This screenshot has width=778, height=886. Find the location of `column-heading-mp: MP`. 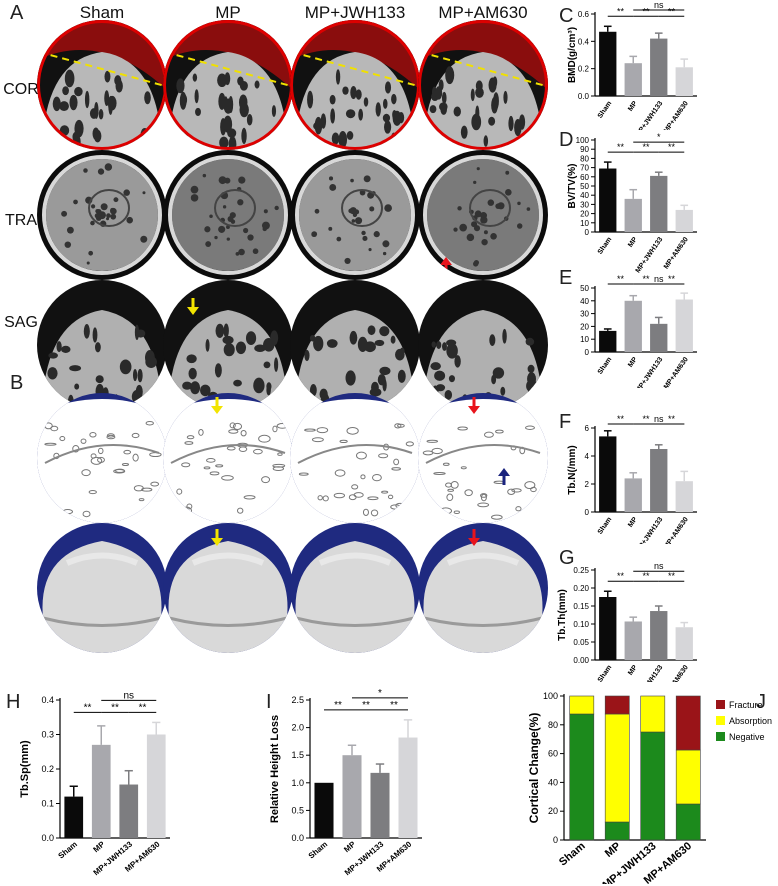

column-heading-mp: MP is located at coordinates (228, 12).